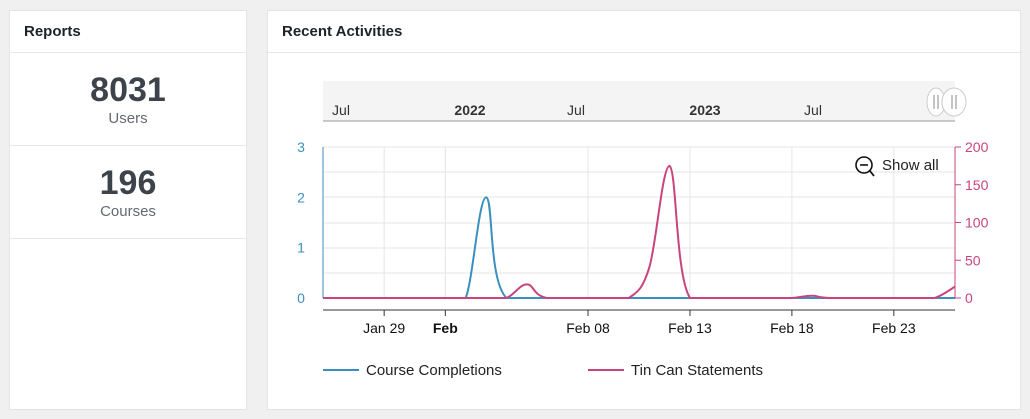 The image size is (1030, 419). Describe the element at coordinates (445, 328) in the screenshot. I see `x-tick-label: Feb` at that location.